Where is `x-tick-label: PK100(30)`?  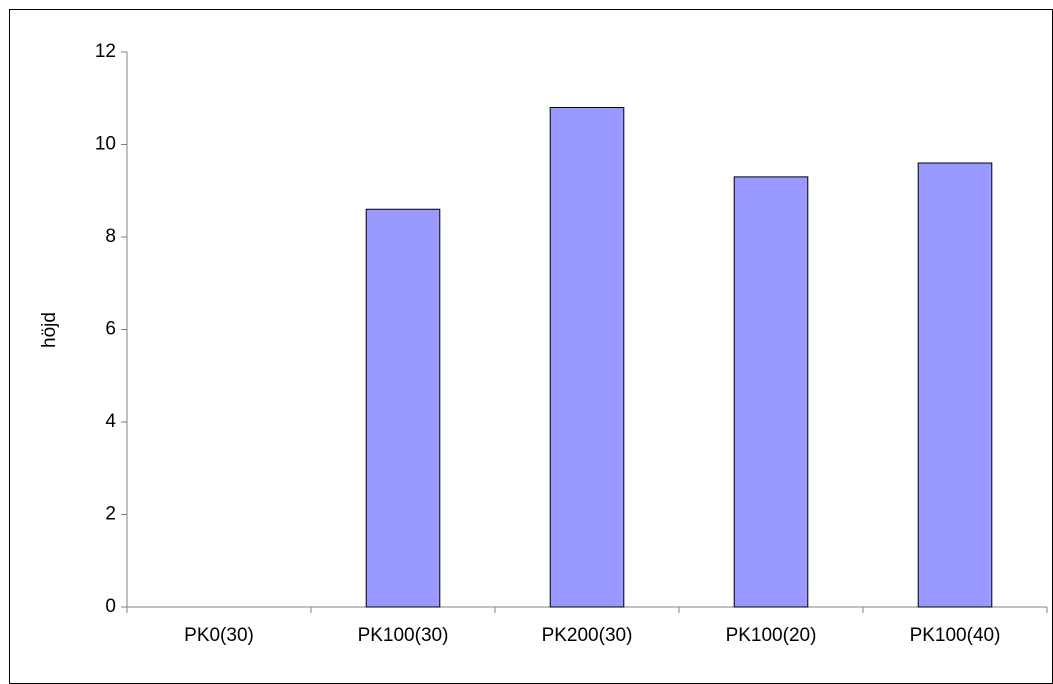
x-tick-label: PK100(30) is located at coordinates (403, 635).